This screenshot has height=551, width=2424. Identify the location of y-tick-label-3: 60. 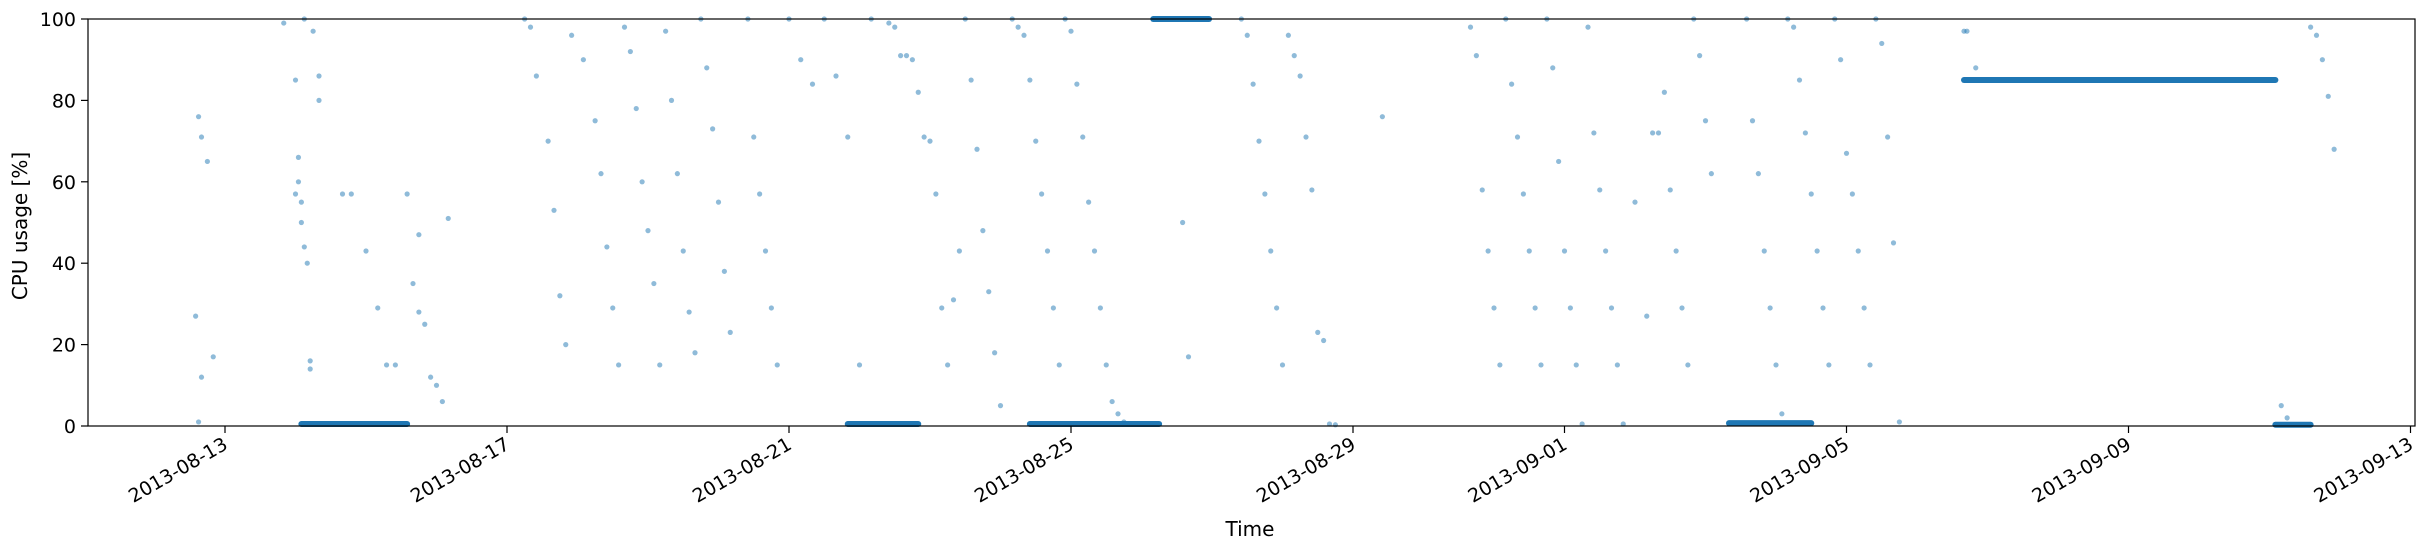
(64, 183).